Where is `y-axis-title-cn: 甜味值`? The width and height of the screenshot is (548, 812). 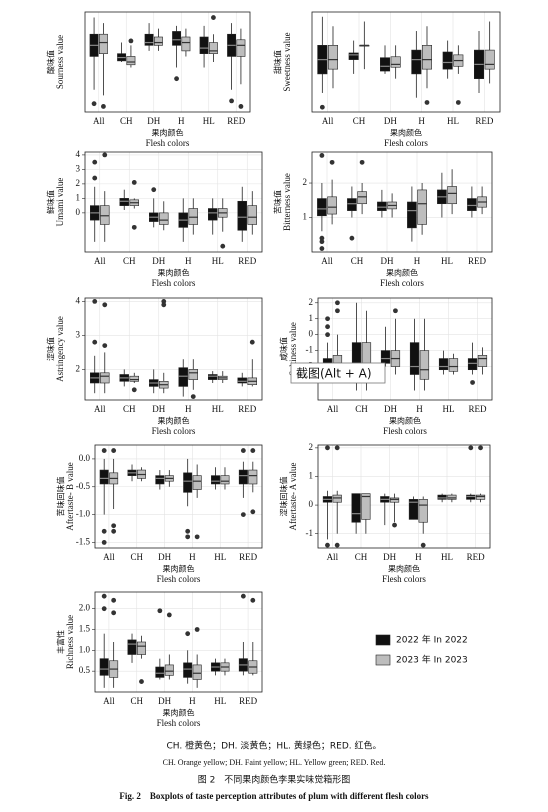 y-axis-title-cn: 甜味值 is located at coordinates (278, 62).